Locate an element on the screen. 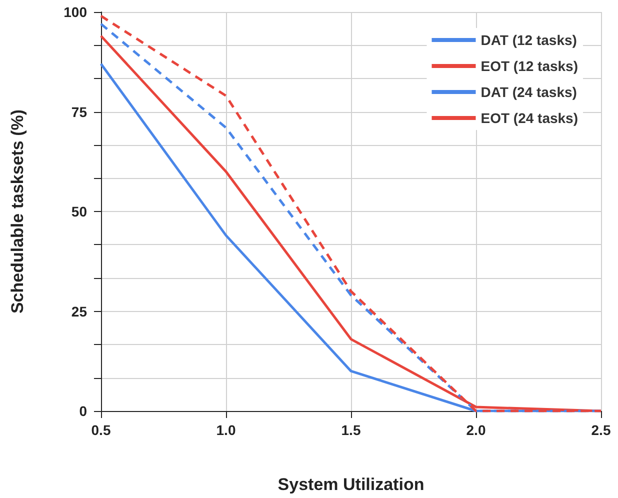  x-tick-label: 2.5 is located at coordinates (601, 430).